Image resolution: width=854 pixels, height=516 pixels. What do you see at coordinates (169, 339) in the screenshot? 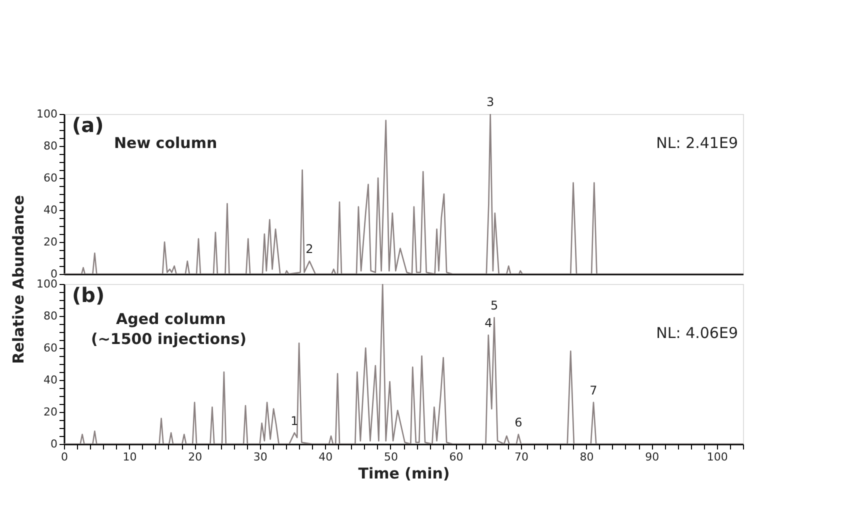
I see `annotation: (~1500 injections)` at bounding box center [169, 339].